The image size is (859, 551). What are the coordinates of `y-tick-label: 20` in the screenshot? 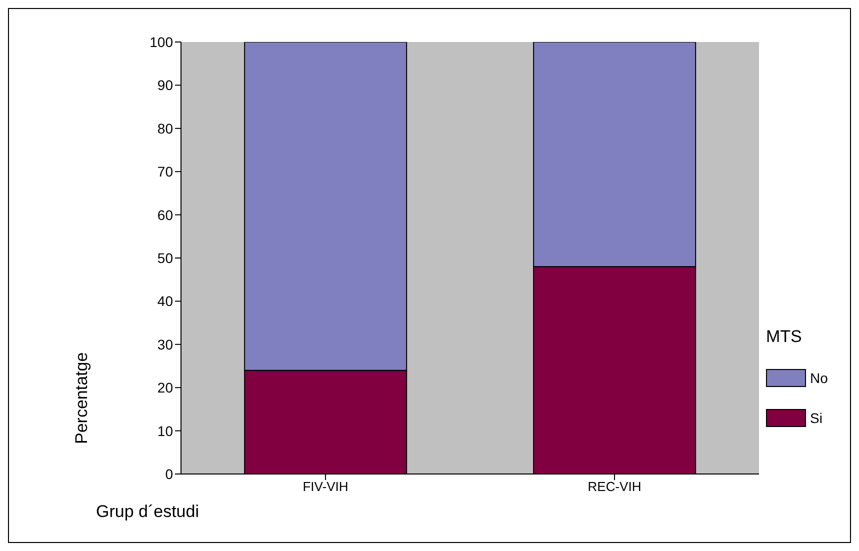 It's located at (165, 388).